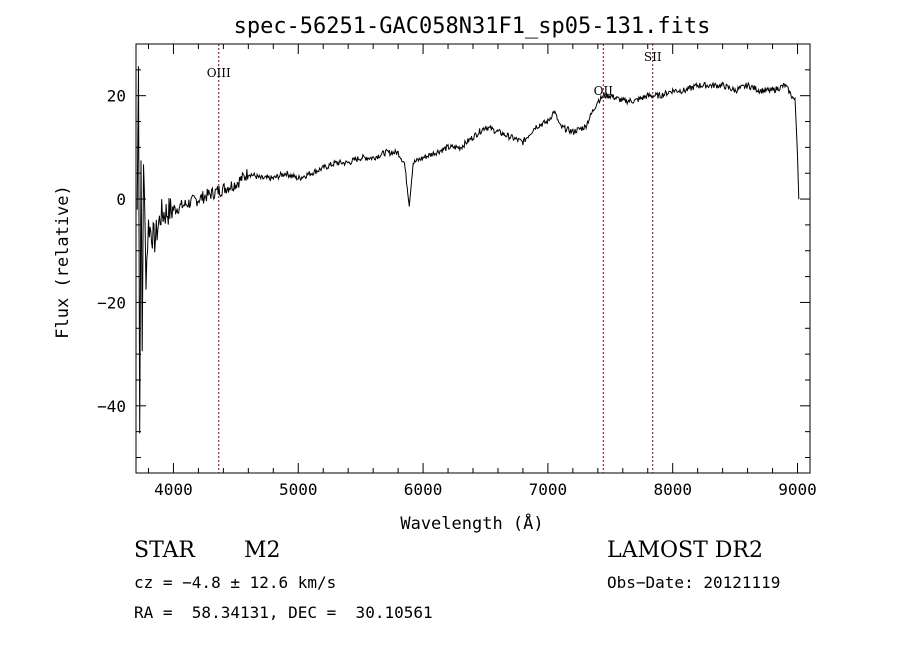 Image resolution: width=900 pixels, height=649 pixels. I want to click on y-tick-label: −20, so click(111, 302).